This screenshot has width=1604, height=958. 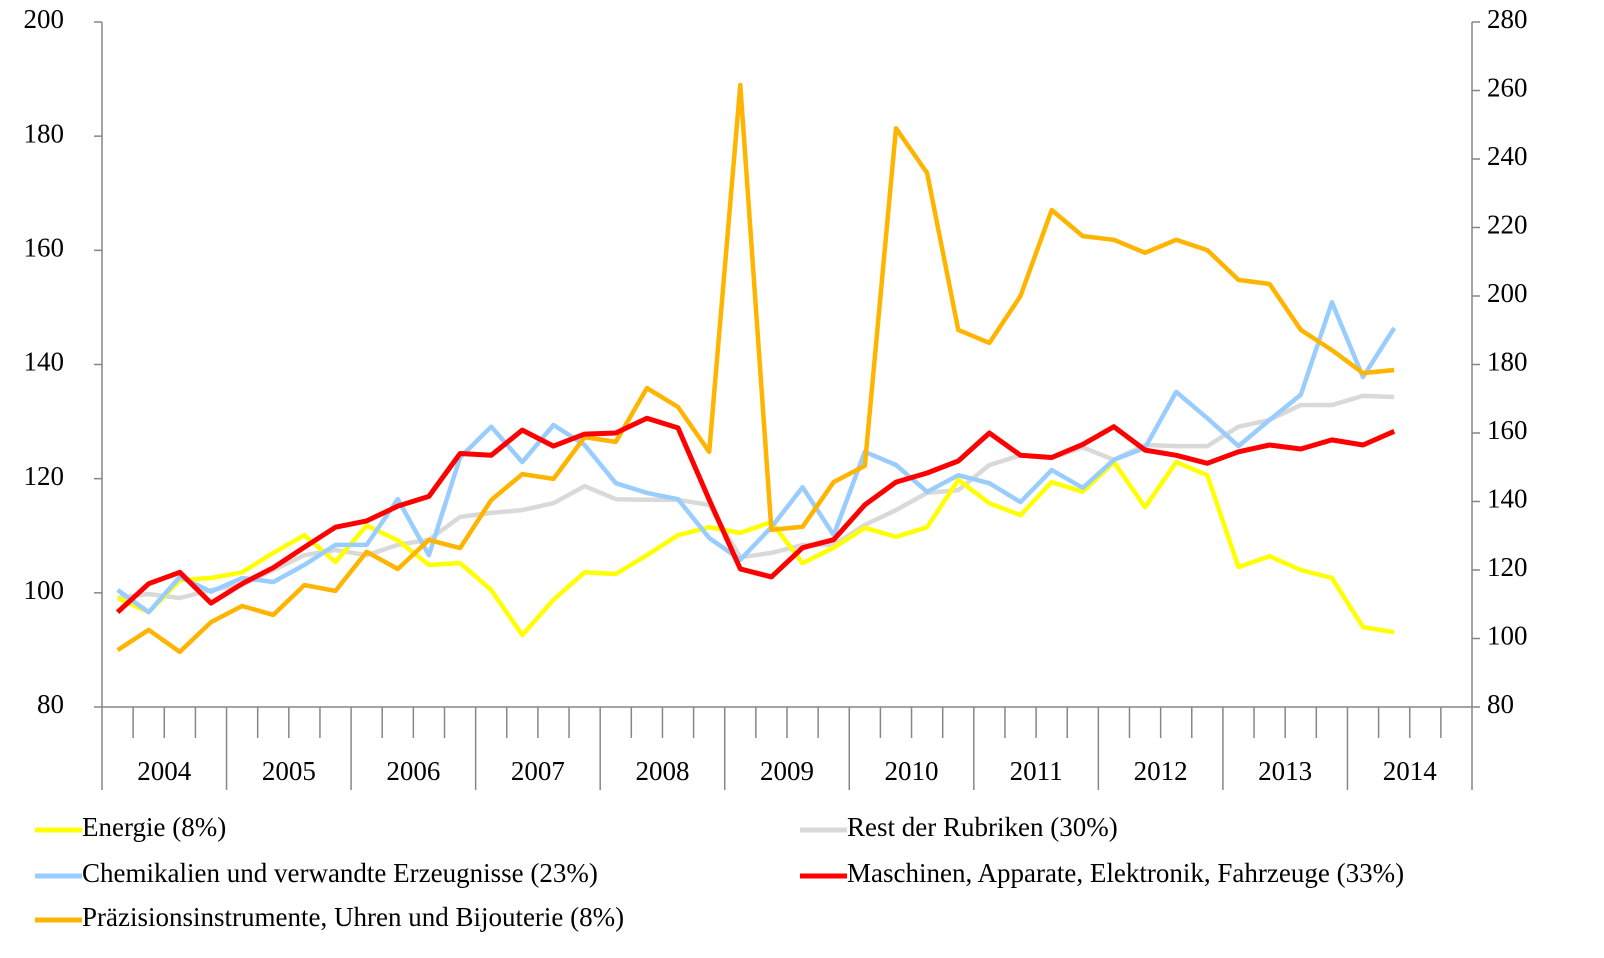 I want to click on x-group-label: 2006, so click(x=413, y=771).